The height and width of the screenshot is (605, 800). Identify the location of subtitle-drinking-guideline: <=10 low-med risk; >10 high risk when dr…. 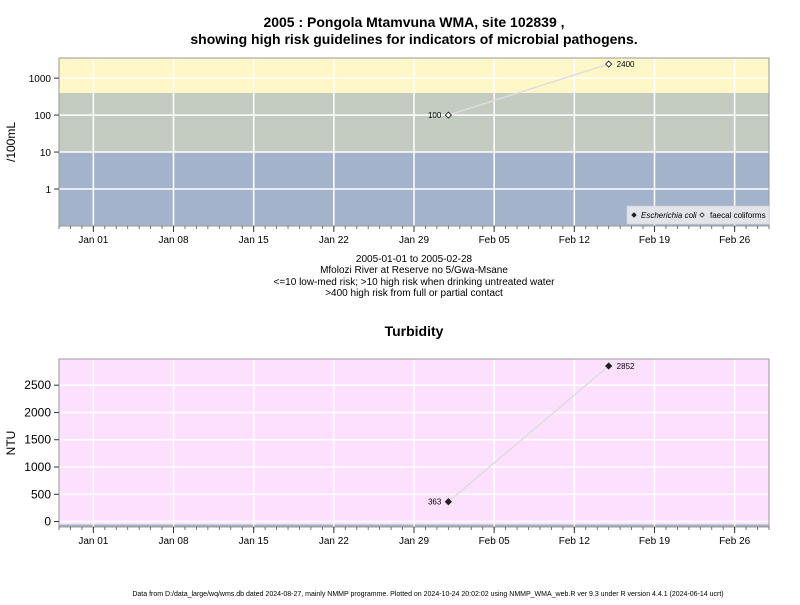
(415, 282).